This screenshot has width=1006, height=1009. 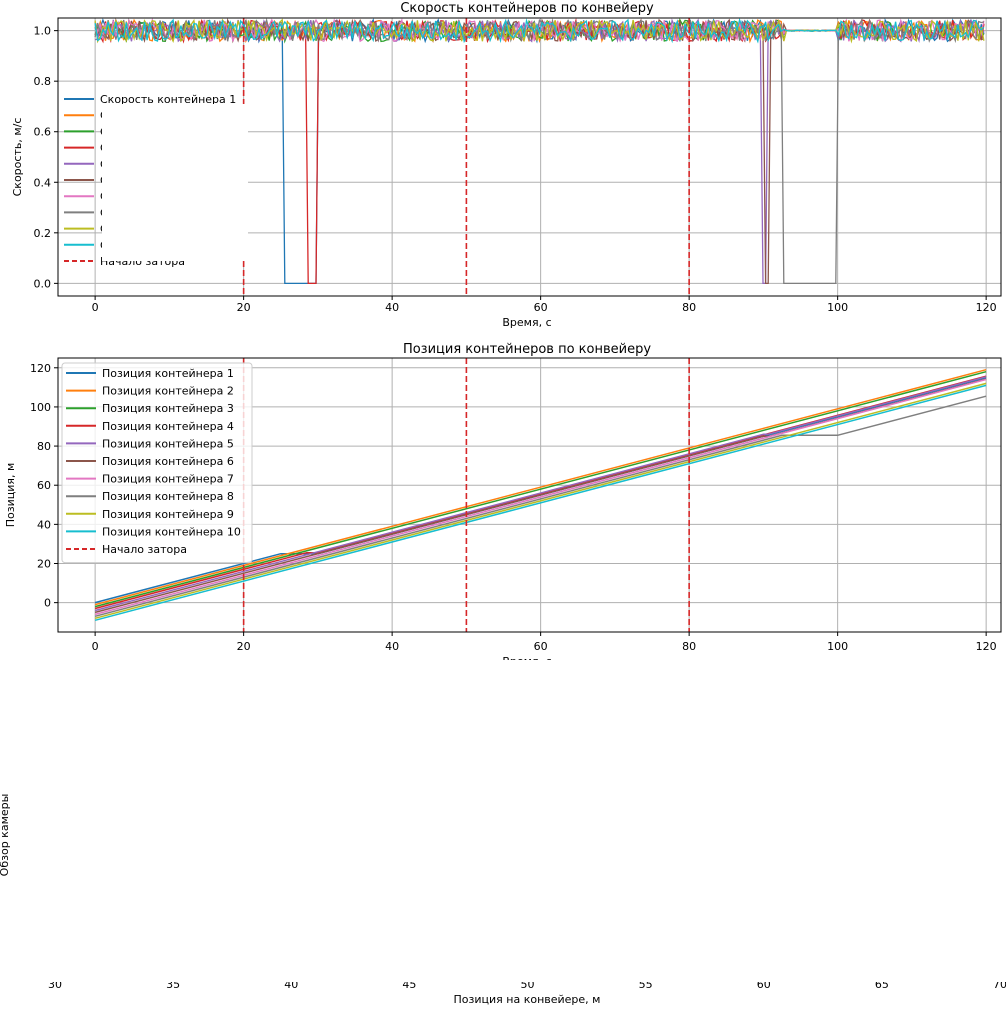 What do you see at coordinates (43, 81) in the screenshot?
I see `y-tick-label: 0.8` at bounding box center [43, 81].